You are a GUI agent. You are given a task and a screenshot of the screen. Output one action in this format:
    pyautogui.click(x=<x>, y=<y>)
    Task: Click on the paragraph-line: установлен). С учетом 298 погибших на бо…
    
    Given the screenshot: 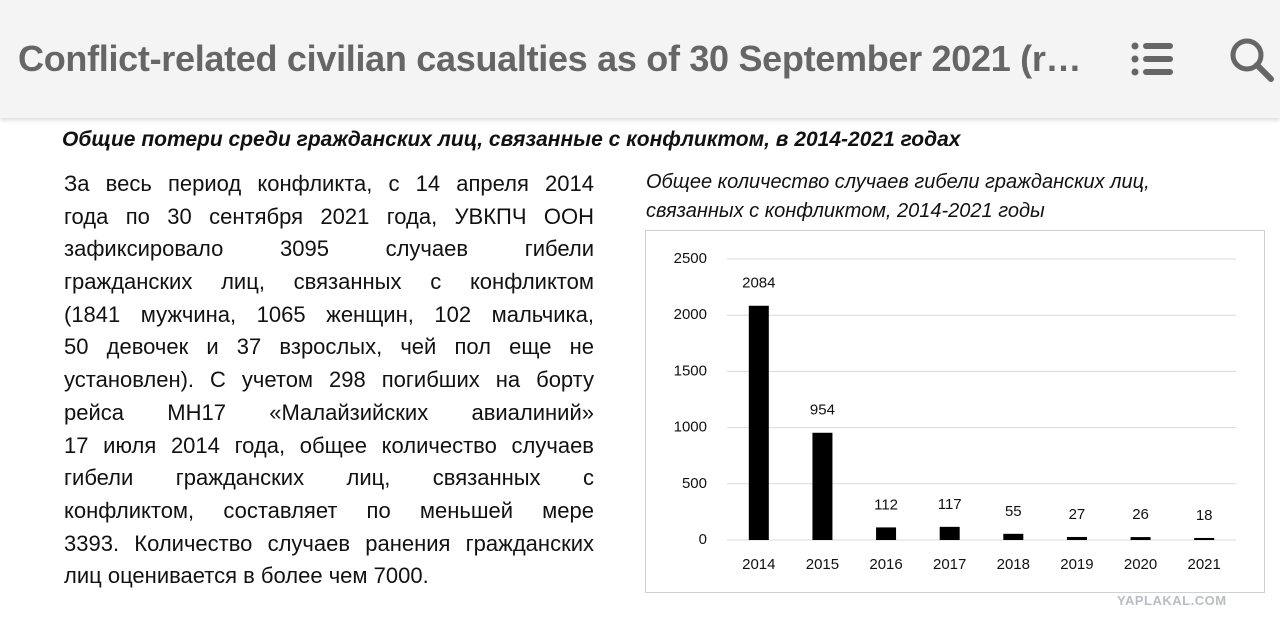 What is the action you would take?
    pyautogui.click(x=329, y=380)
    